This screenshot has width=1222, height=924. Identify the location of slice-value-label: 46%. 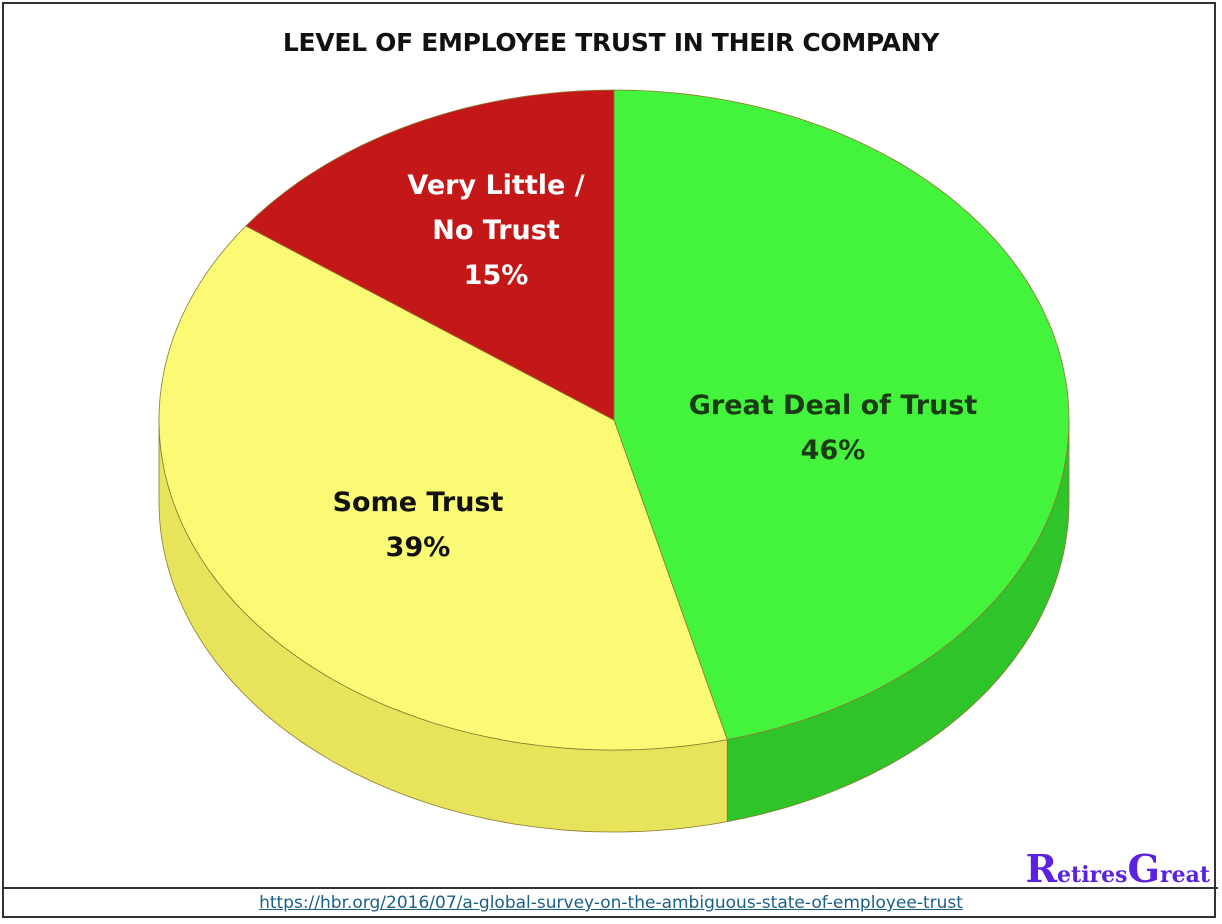
(833, 450).